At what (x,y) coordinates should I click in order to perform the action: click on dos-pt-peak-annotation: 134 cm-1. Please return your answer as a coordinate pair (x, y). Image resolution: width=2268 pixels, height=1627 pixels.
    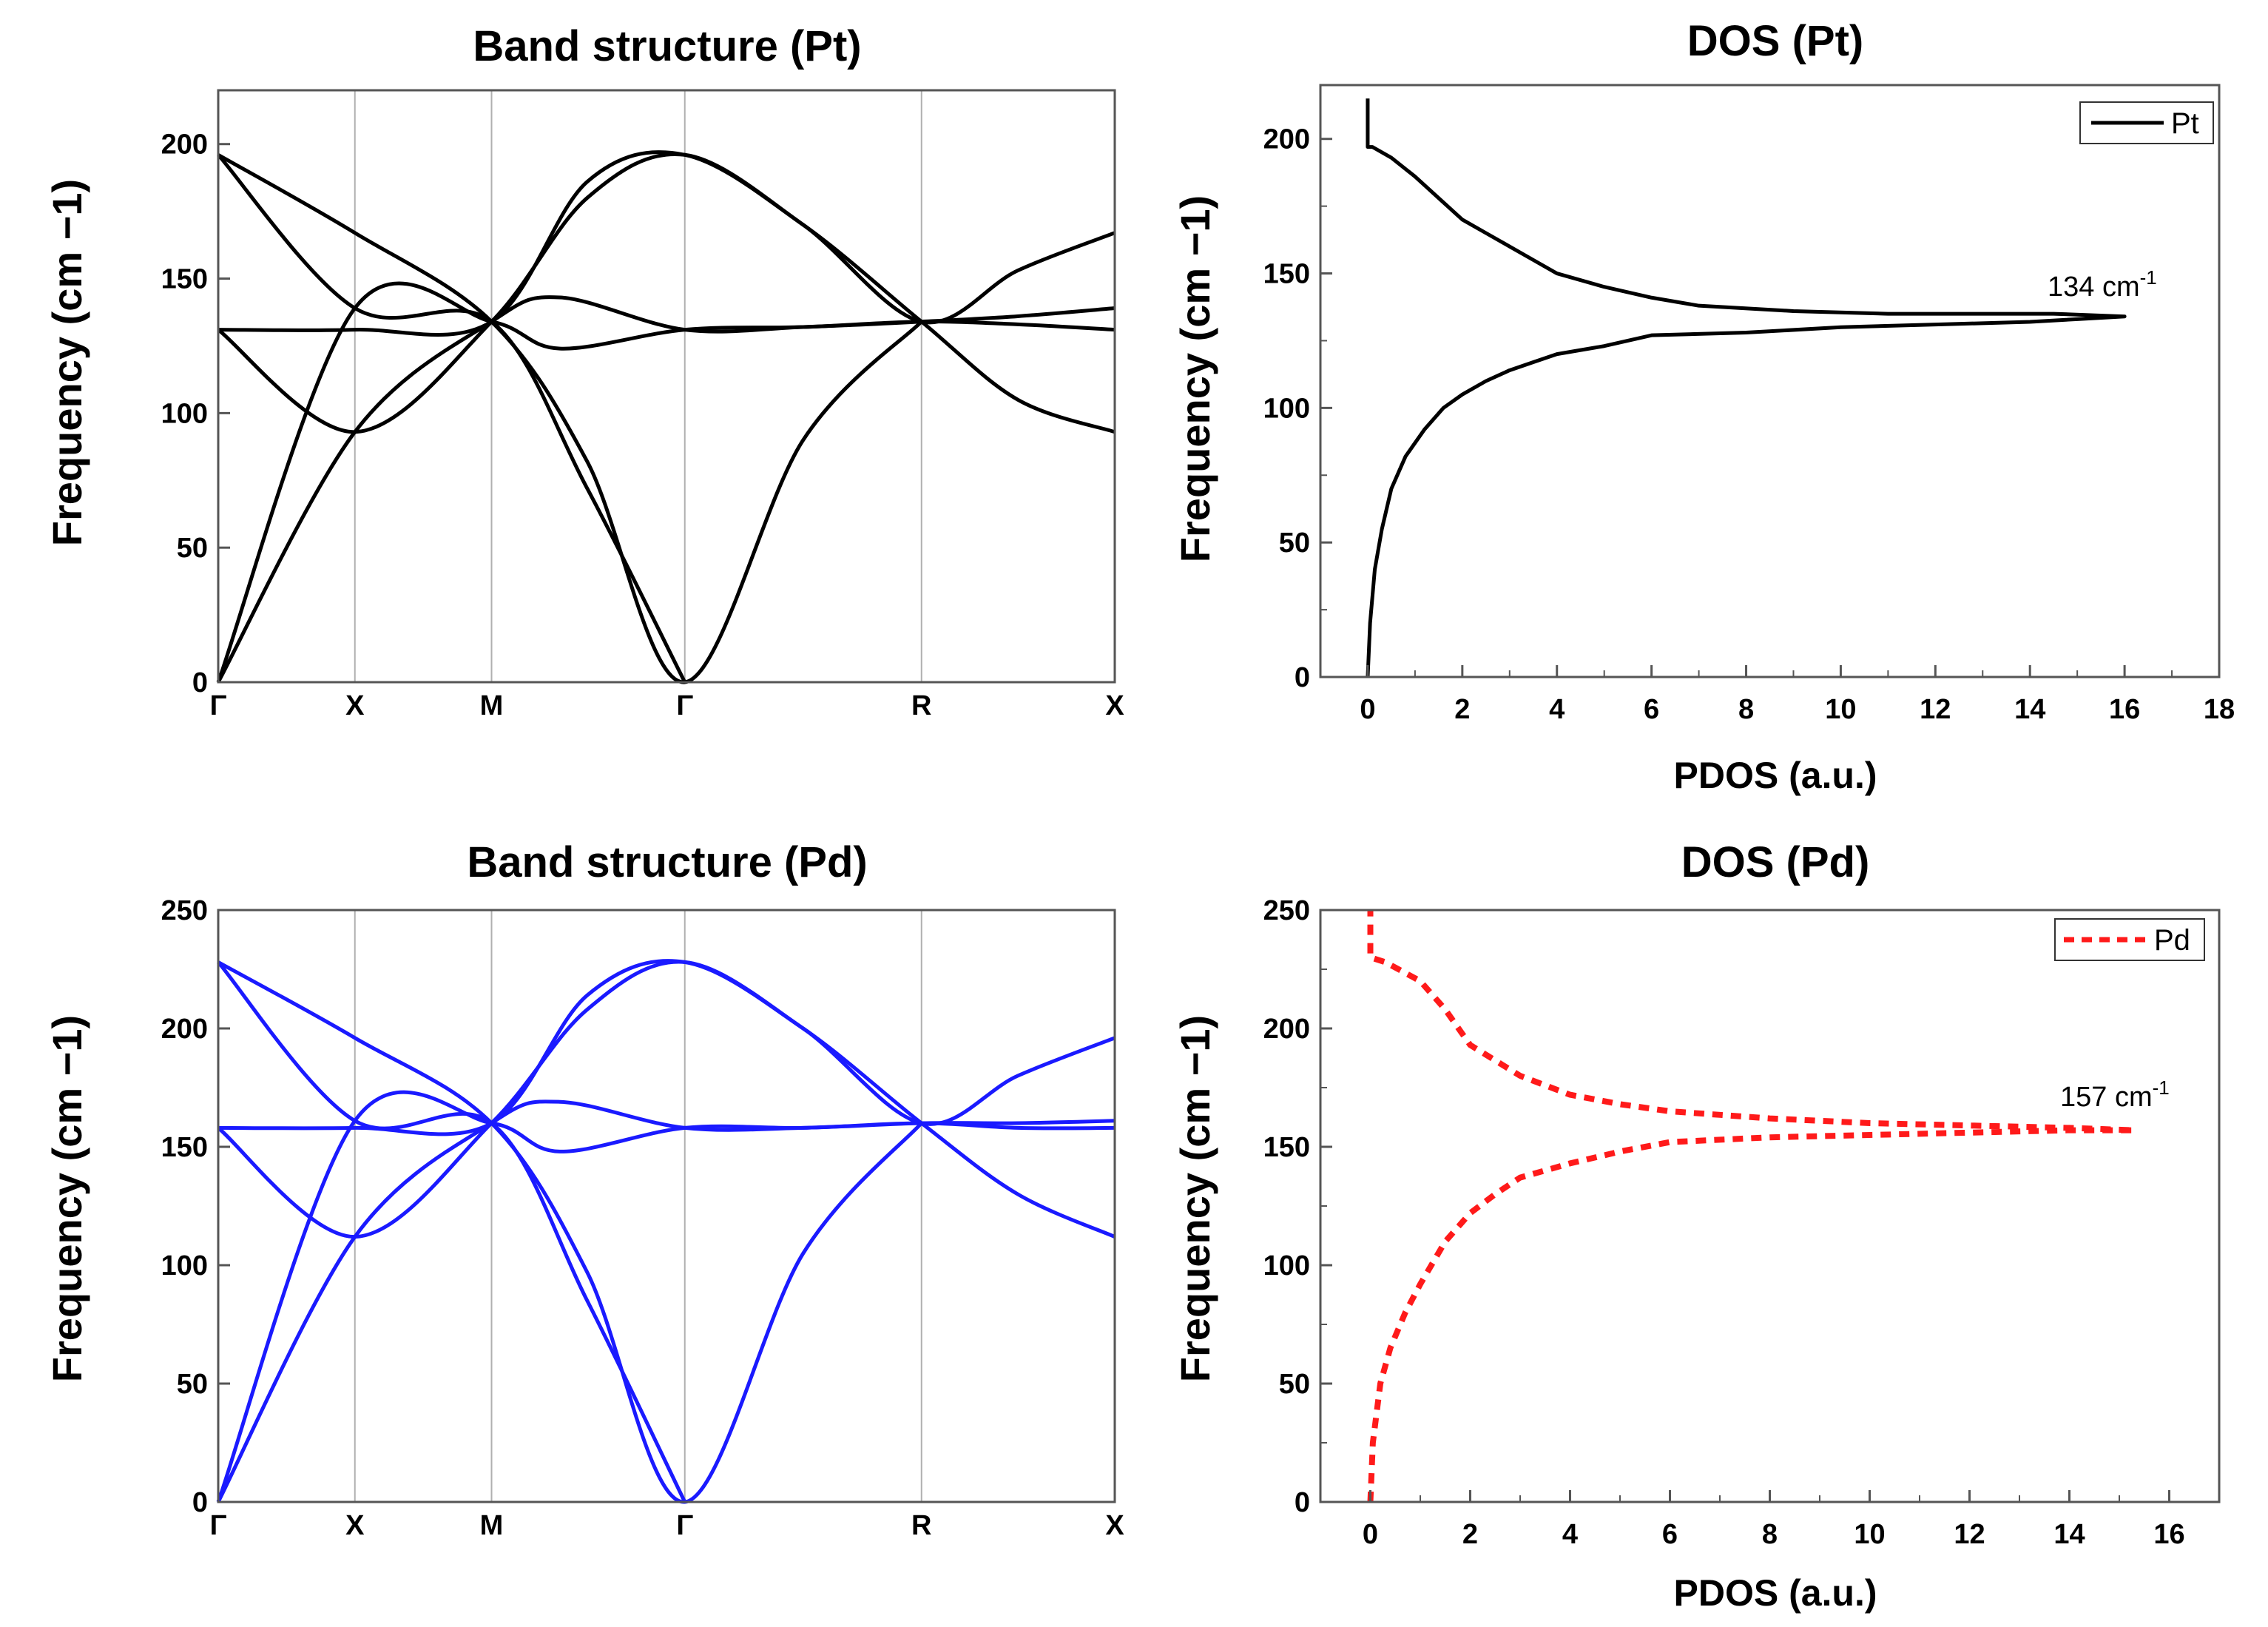
    Looking at the image, I should click on (2102, 284).